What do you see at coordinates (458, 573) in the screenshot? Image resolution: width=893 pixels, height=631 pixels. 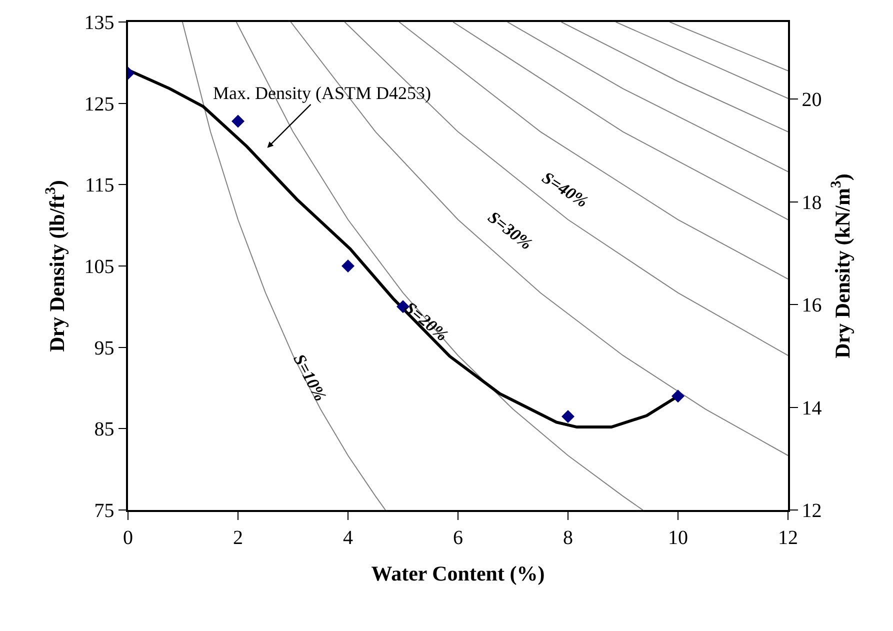 I see `x-axis-title: Water Content (%)` at bounding box center [458, 573].